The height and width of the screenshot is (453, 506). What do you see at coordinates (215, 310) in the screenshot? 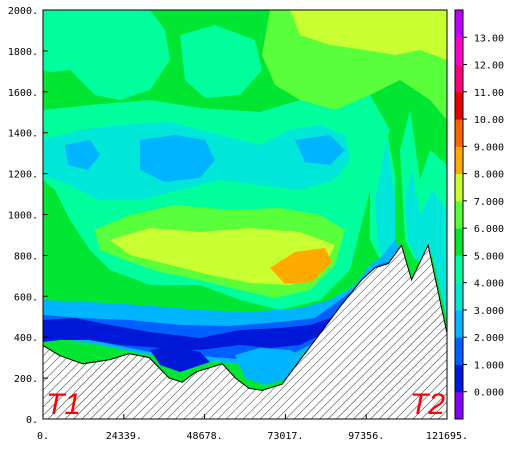
I see `contour-level-1-base` at bounding box center [215, 310].